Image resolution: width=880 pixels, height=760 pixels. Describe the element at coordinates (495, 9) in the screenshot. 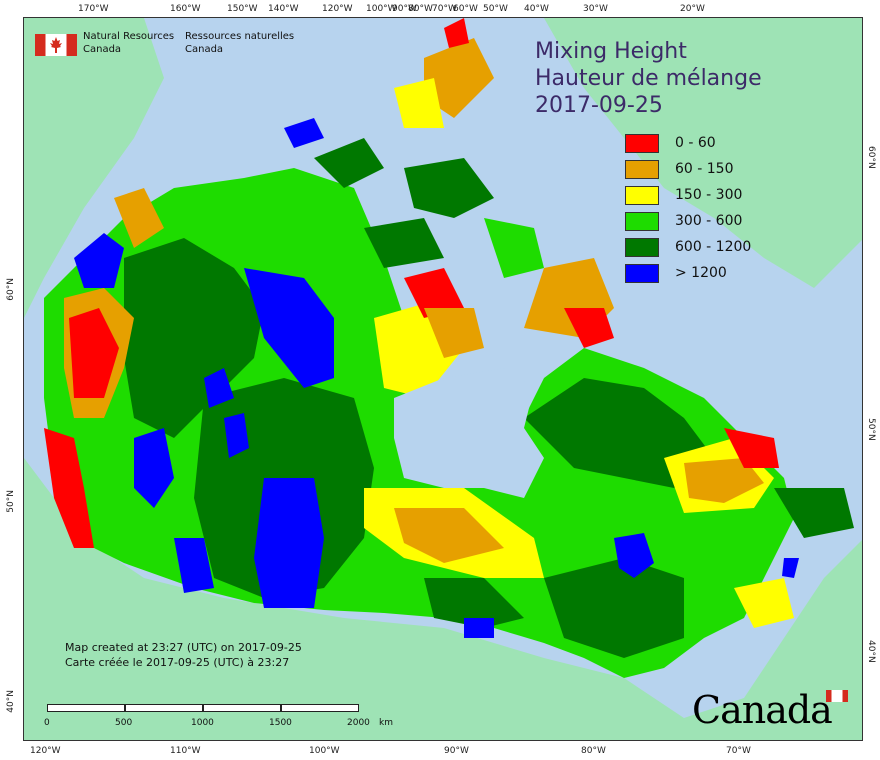

I see `tick-top-11: 50°W` at that location.